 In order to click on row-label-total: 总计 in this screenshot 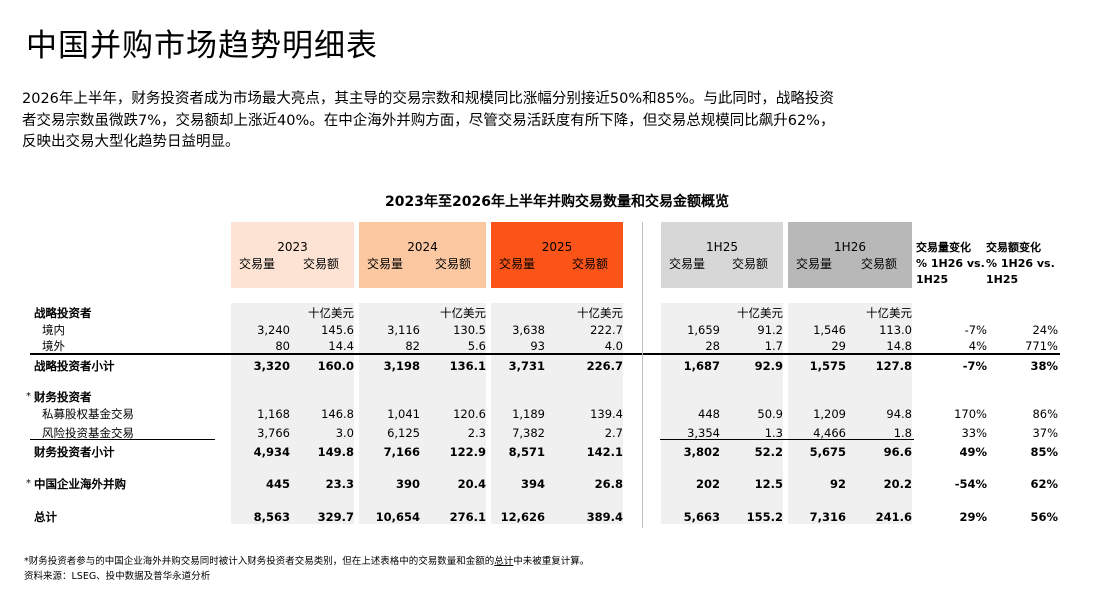, I will do `click(45, 517)`.